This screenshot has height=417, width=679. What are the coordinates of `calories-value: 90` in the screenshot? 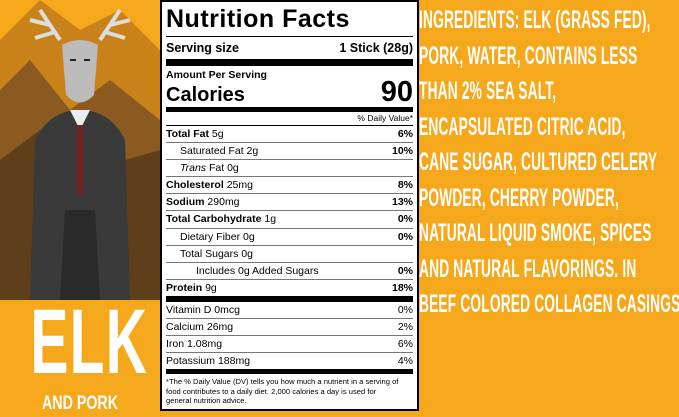 It's located at (396, 92).